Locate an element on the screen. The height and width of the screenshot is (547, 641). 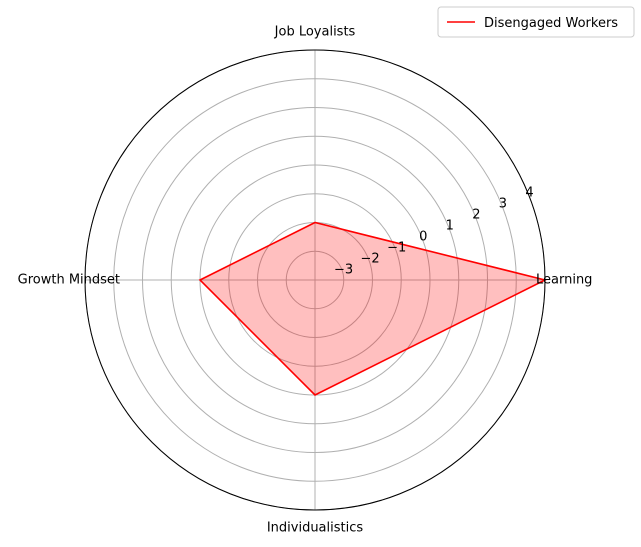
radial-tick-label: 2 is located at coordinates (476, 214).